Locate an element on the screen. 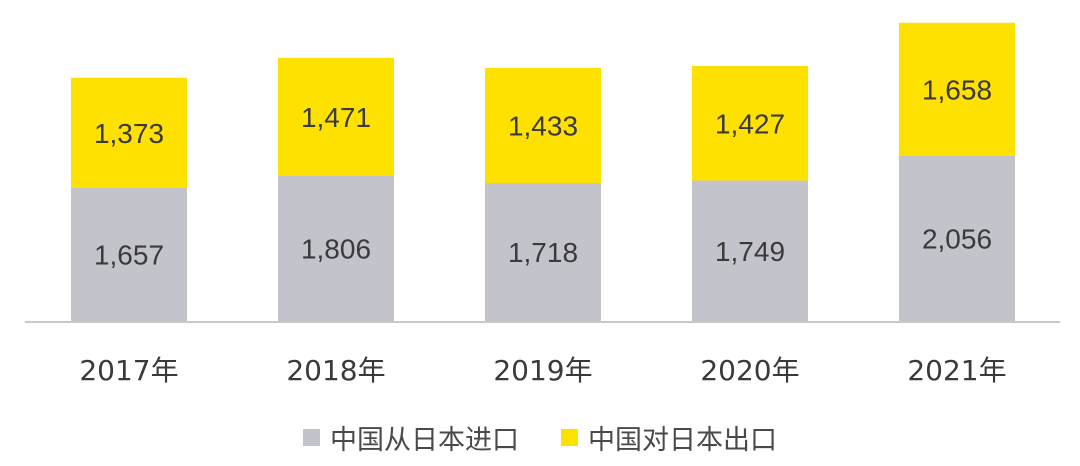 The image size is (1080, 466). legend-label-import: 中国从日本进口 is located at coordinates (424, 440).